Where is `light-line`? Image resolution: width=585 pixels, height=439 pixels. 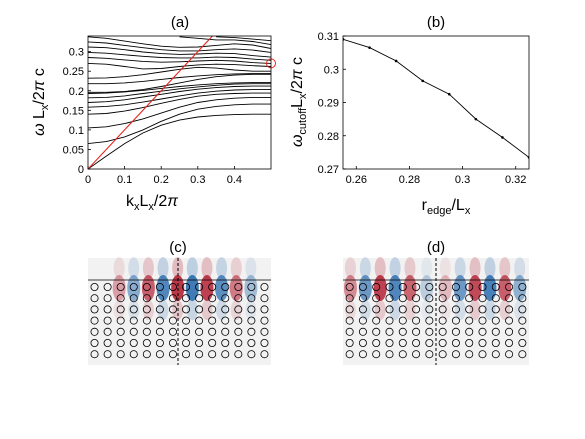 light-line is located at coordinates (150, 102).